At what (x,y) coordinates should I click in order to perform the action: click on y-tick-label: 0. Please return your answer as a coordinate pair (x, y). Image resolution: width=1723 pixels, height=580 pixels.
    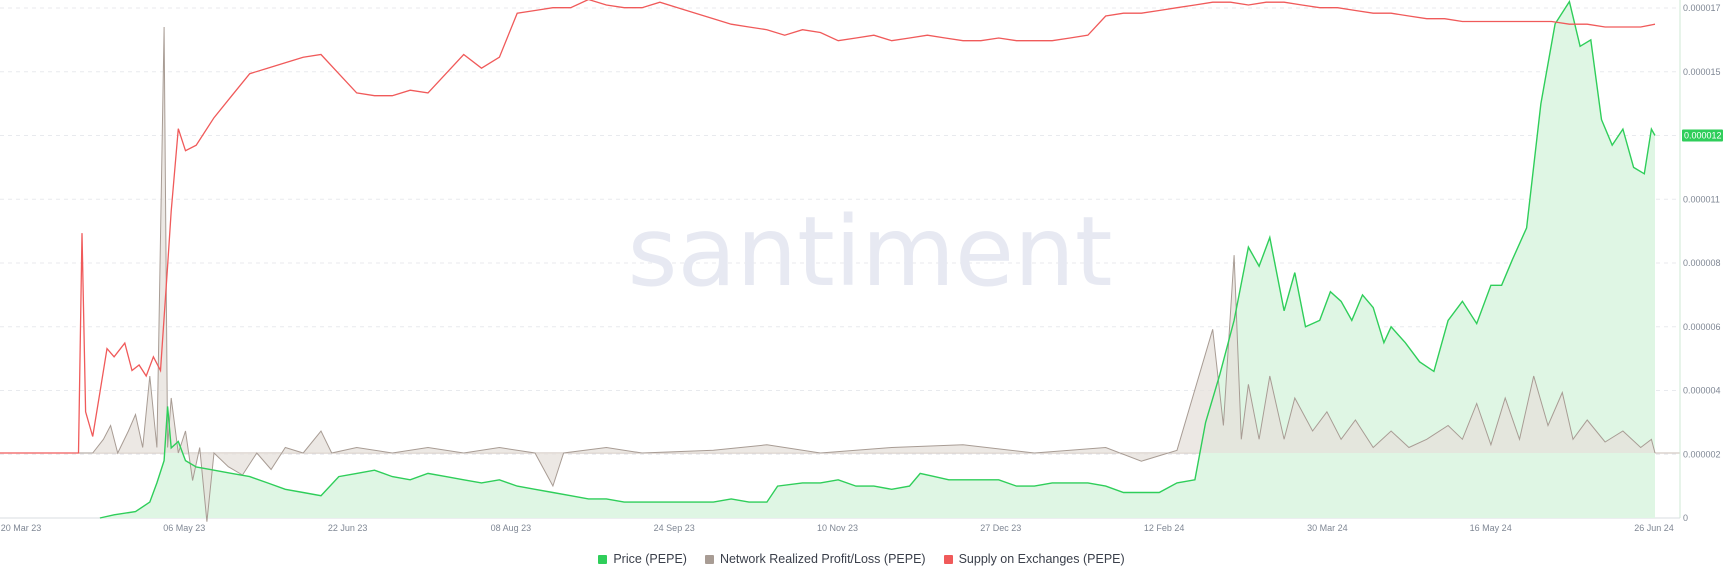
    Looking at the image, I should click on (1685, 518).